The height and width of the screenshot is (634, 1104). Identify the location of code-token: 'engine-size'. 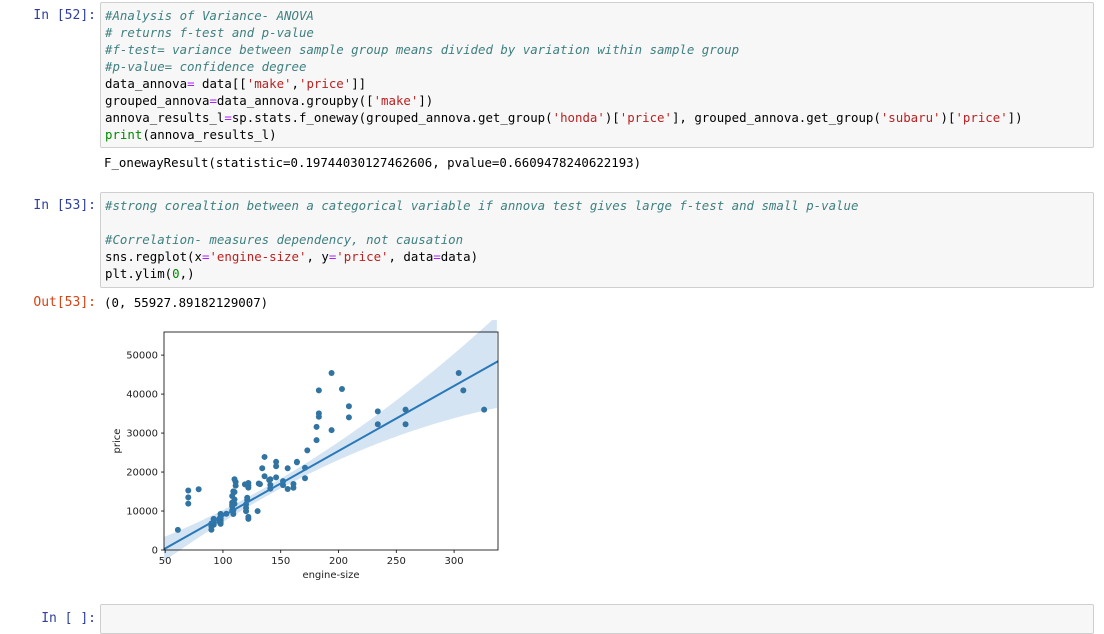
(258, 256).